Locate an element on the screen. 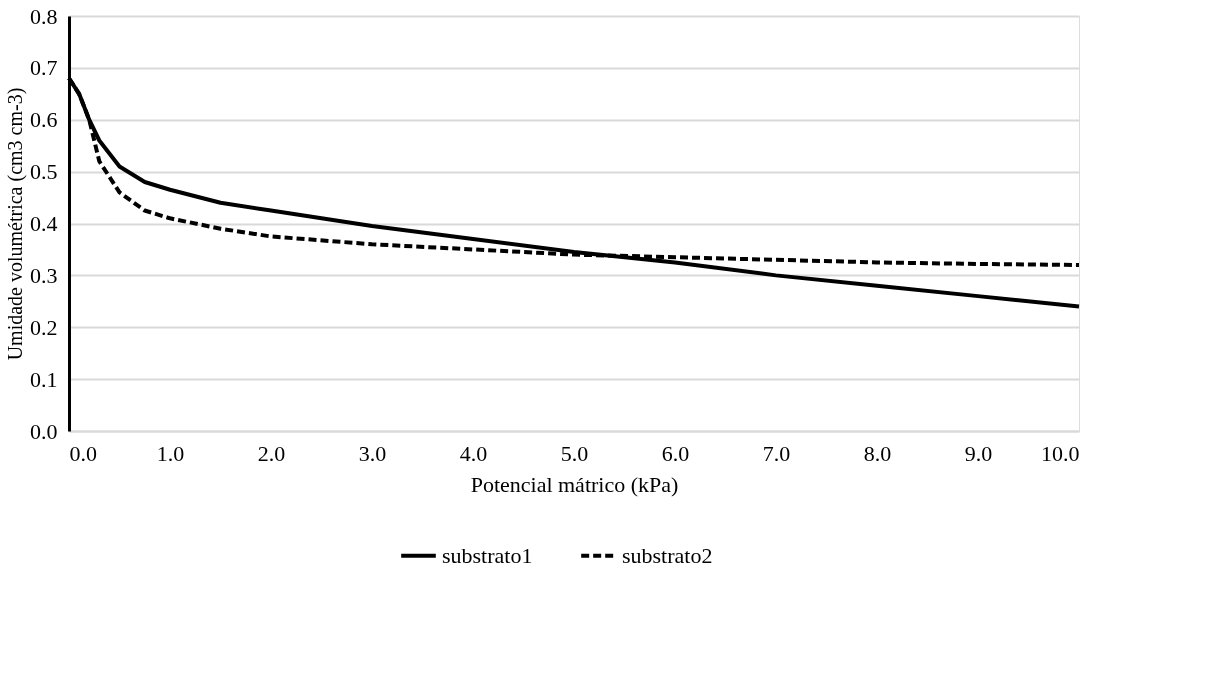 The image size is (1214, 691). y-tick-label: 0.3 is located at coordinates (44, 275).